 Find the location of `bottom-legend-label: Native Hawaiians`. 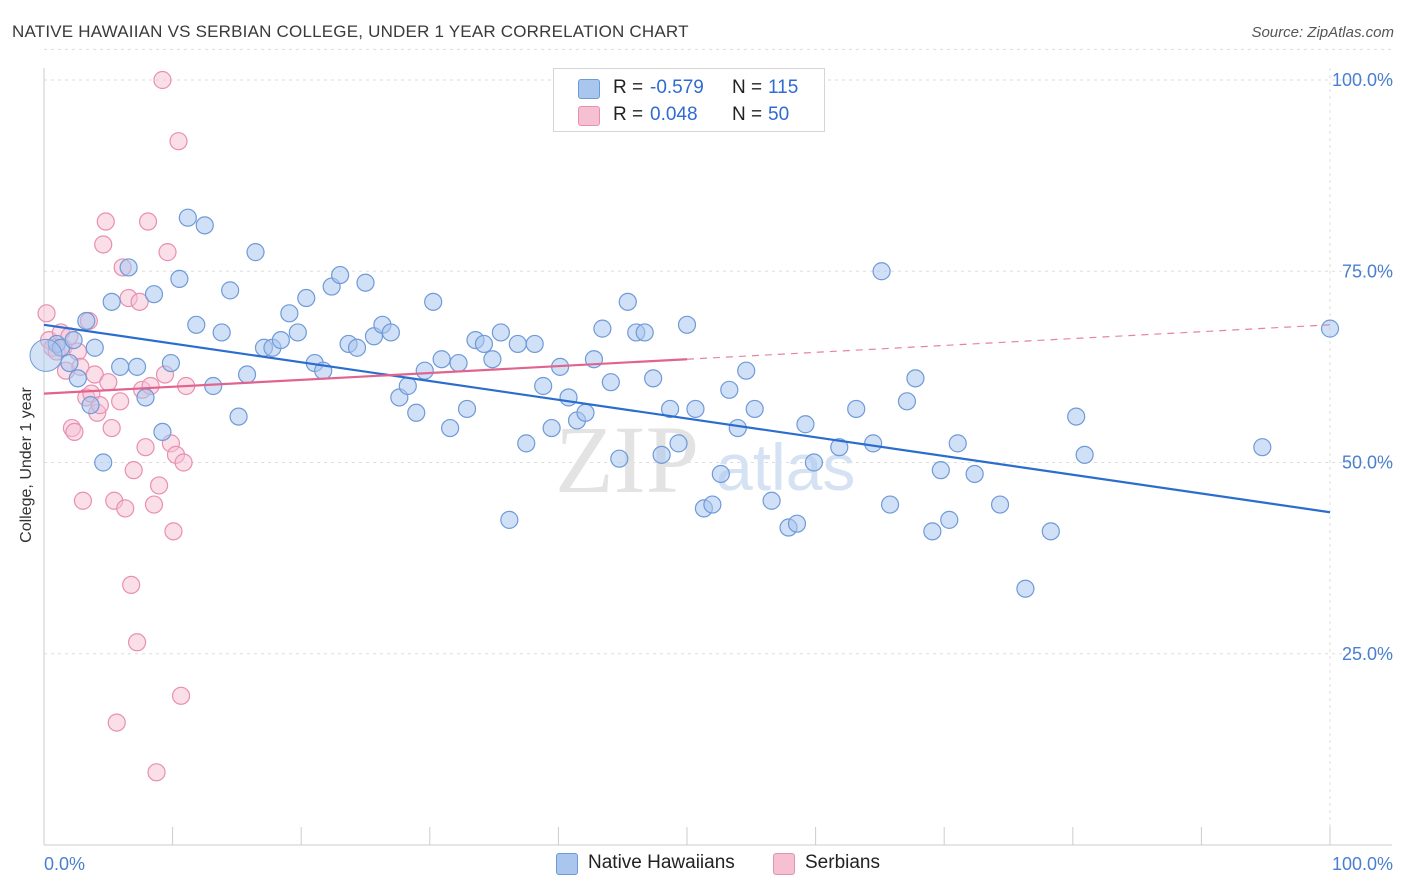

bottom-legend-label: Native Hawaiians is located at coordinates (661, 862).